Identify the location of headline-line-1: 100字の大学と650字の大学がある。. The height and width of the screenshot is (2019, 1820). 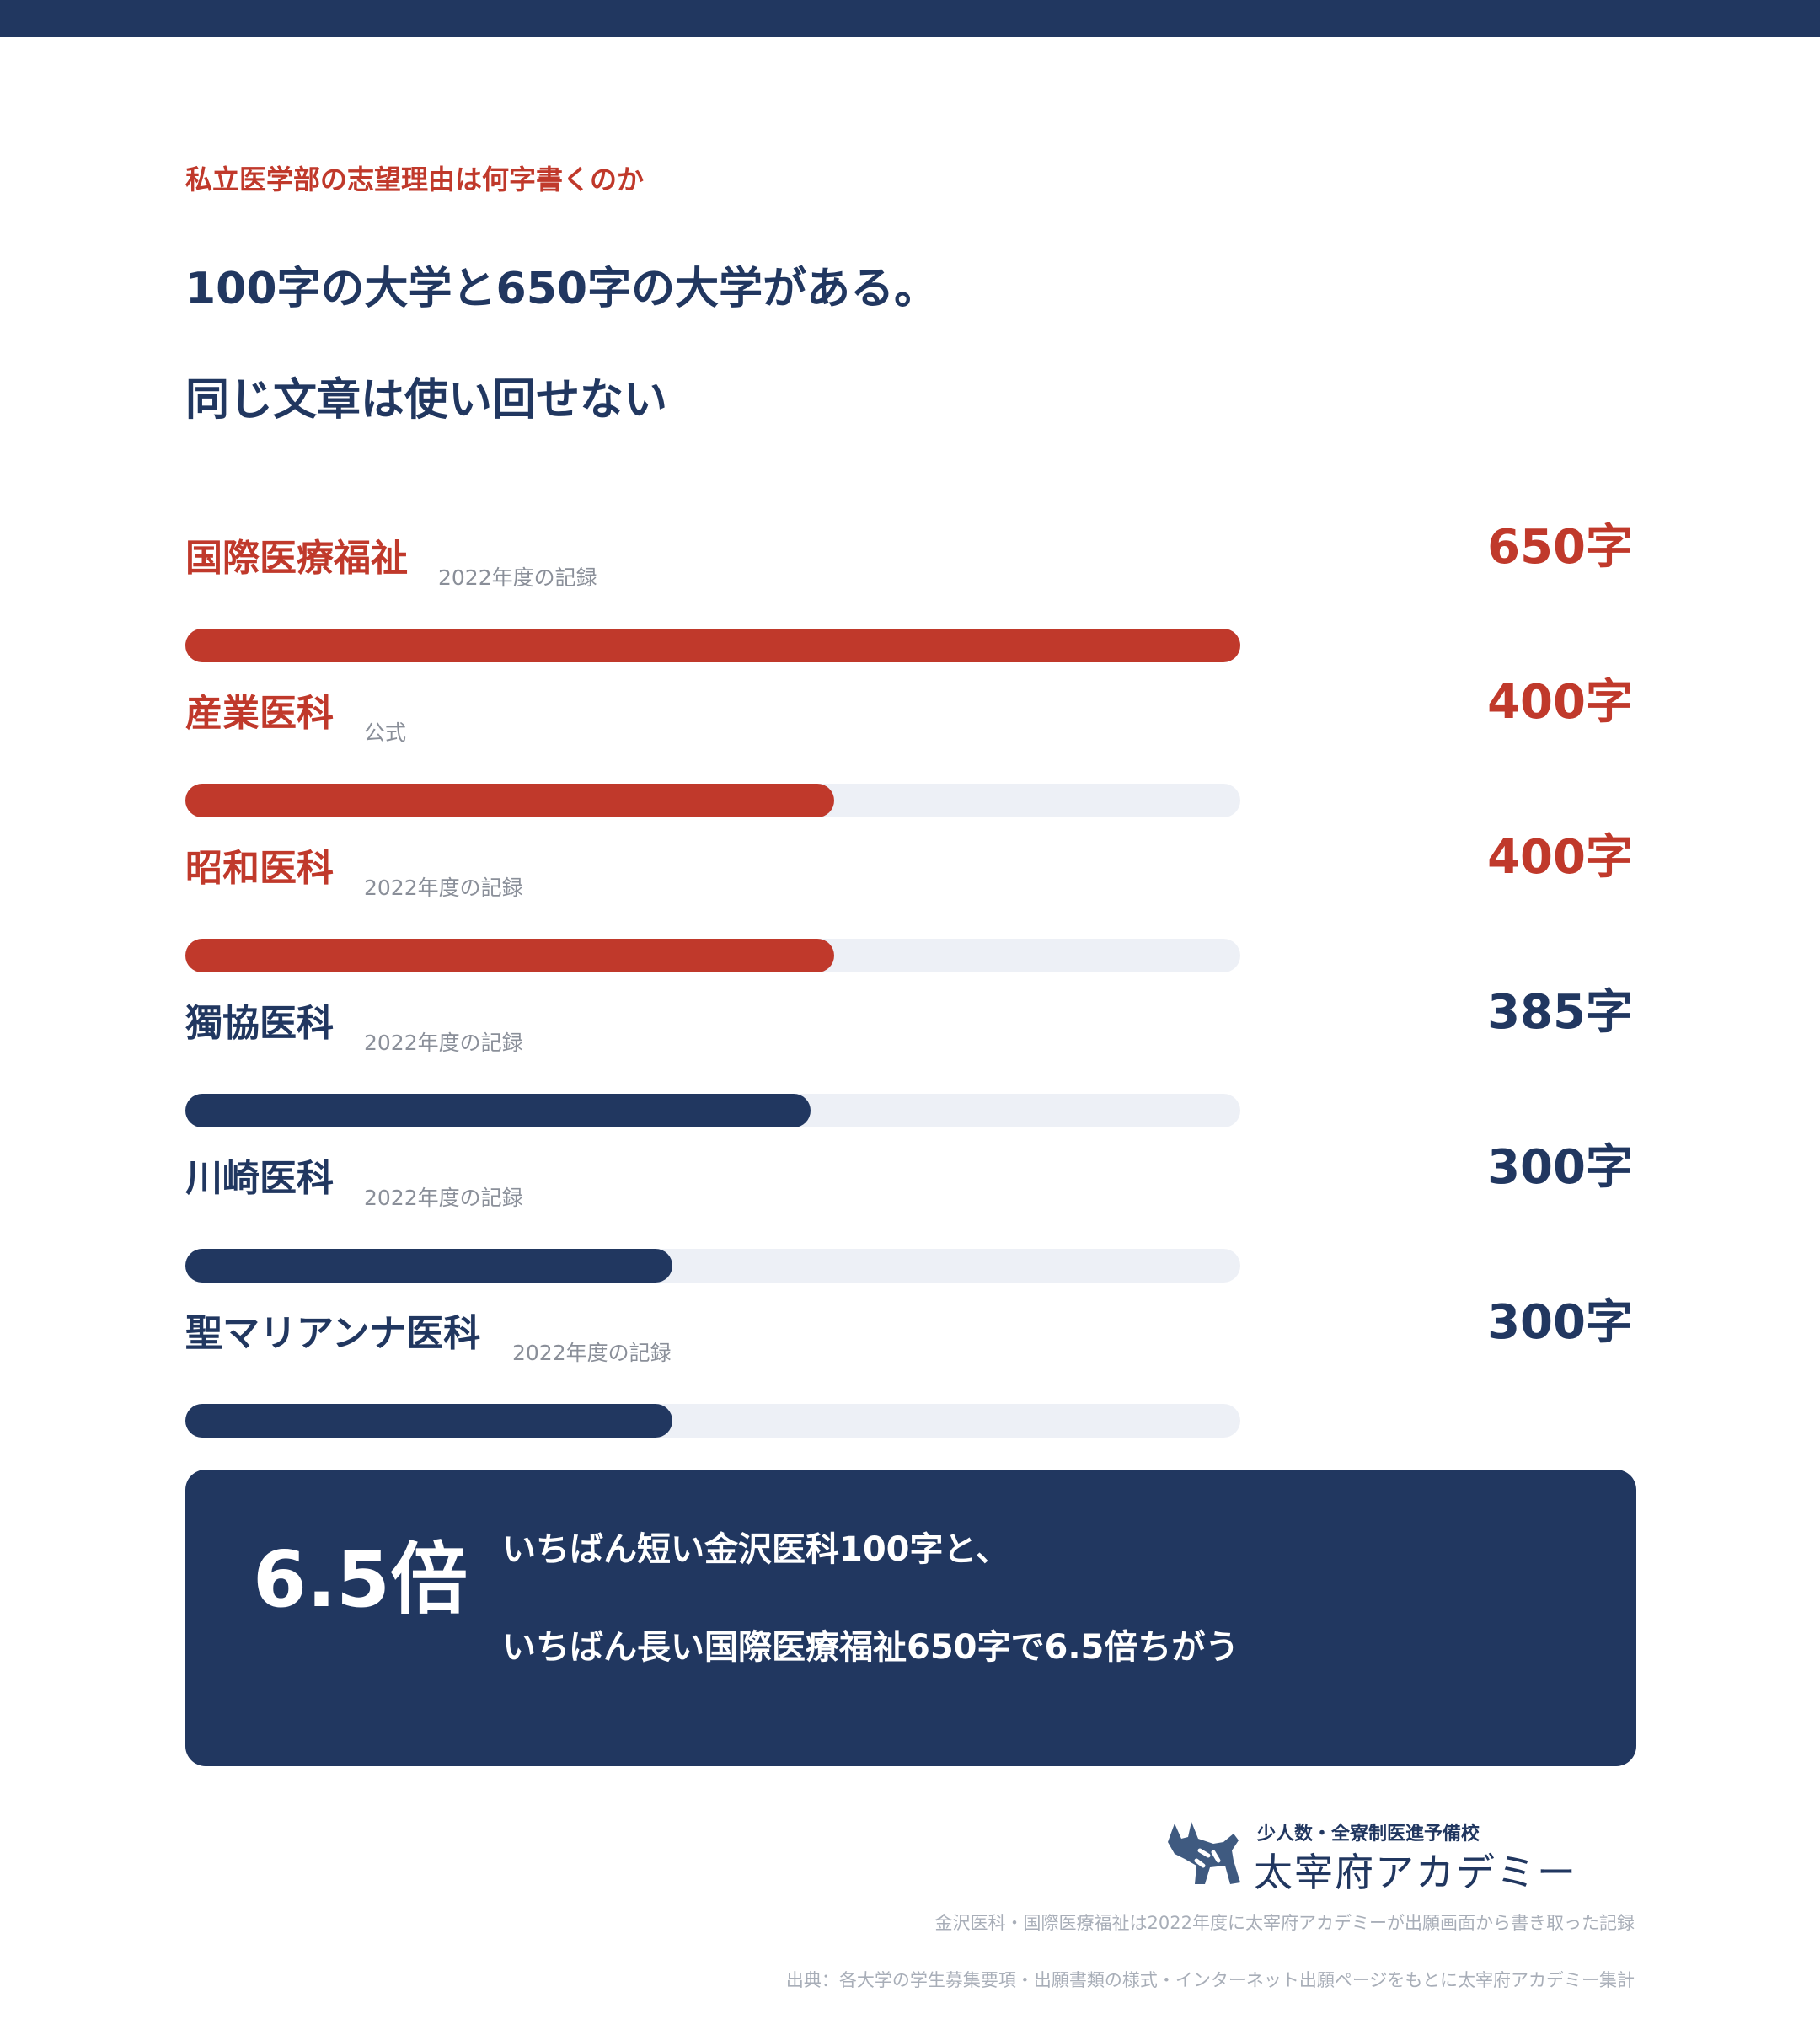
(562, 289).